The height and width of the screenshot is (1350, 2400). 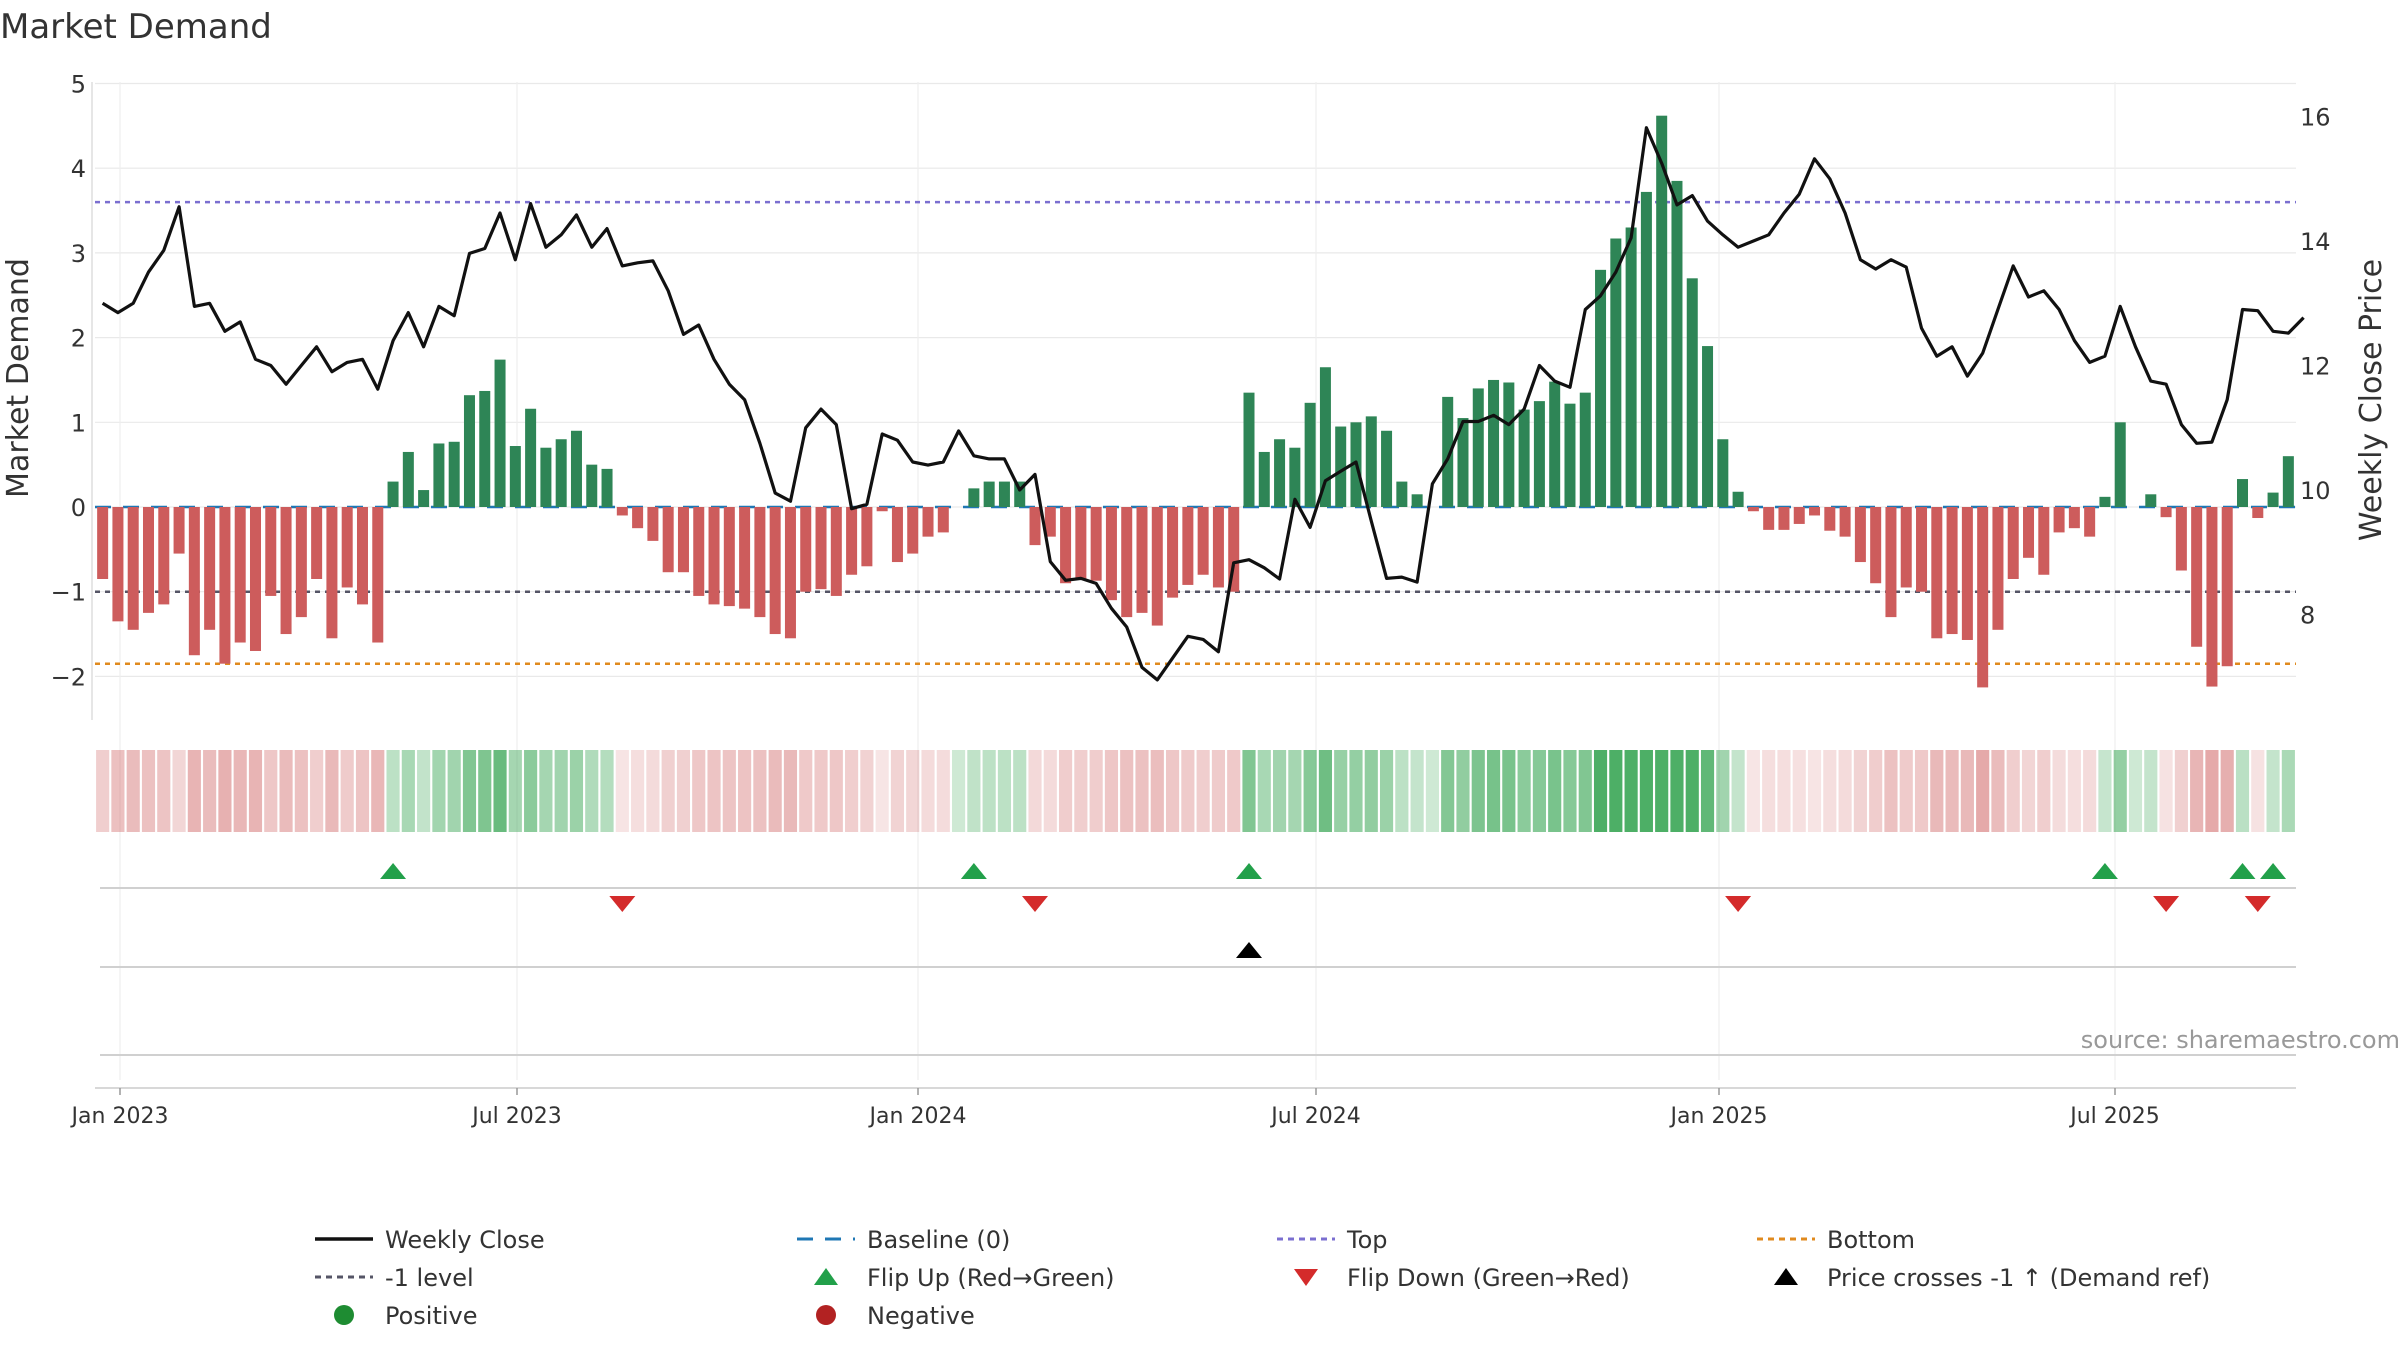 I want to click on legend-label-close: Weekly Close, so click(x=465, y=1240).